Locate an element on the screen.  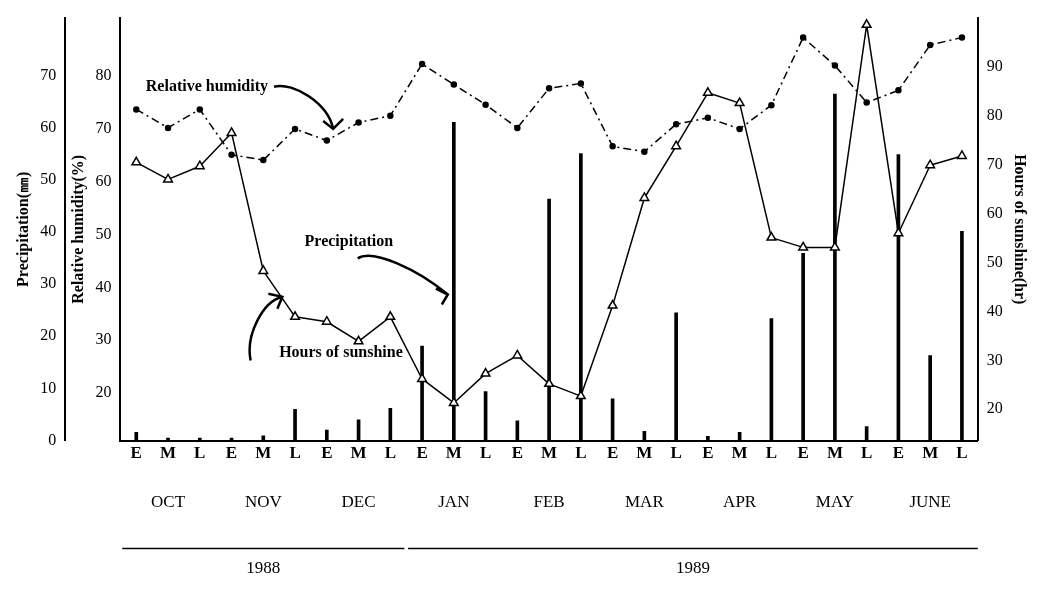
y-tick-label: 50 is located at coordinates (48, 178).